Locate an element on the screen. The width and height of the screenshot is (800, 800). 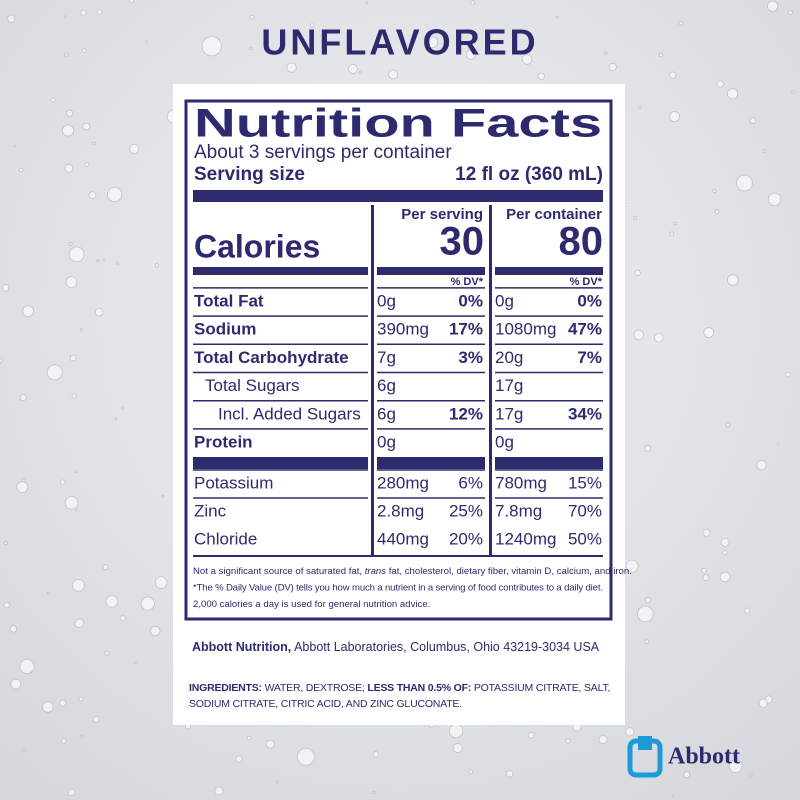
amount: 7.8mg is located at coordinates (518, 510).